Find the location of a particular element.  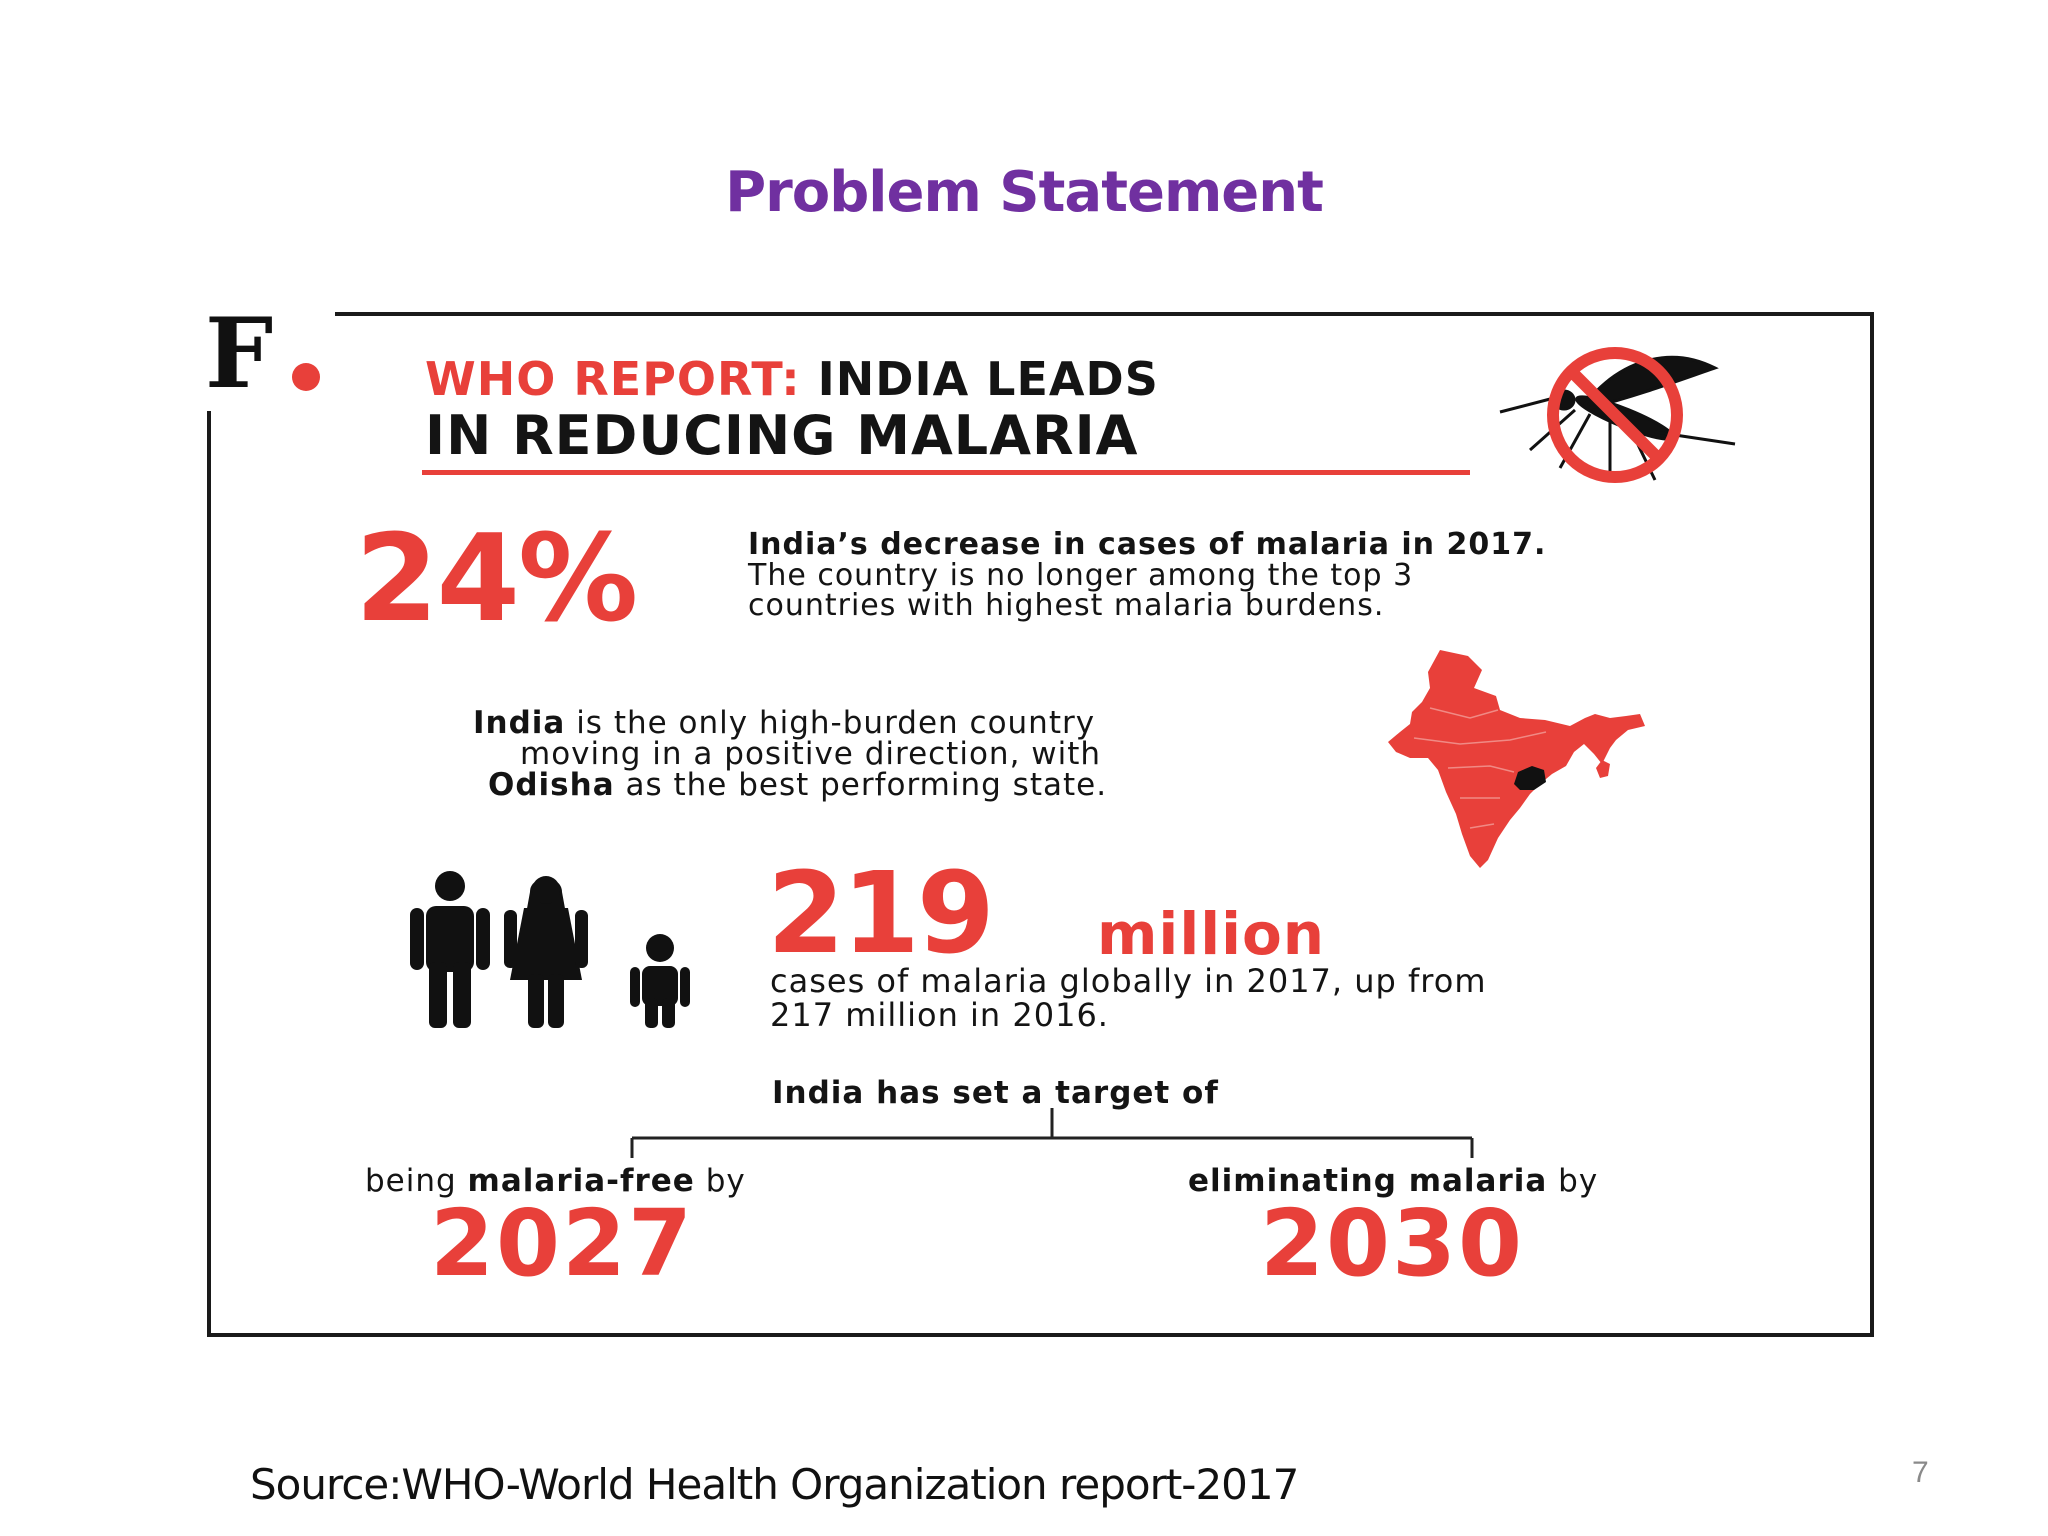

india-statement-line-3: Odisha as the best performing state. is located at coordinates (797, 785).